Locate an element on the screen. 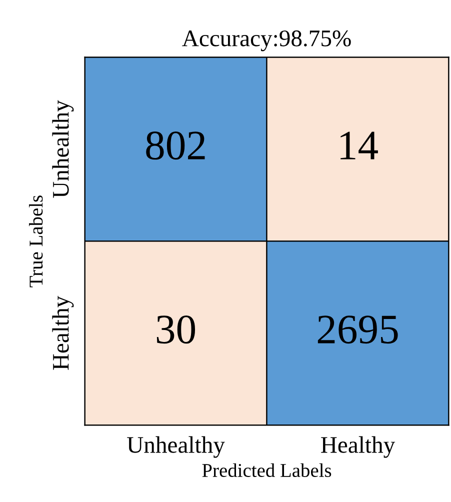 Image resolution: width=451 pixels, height=502 pixels. data-label: 14 is located at coordinates (359, 146).